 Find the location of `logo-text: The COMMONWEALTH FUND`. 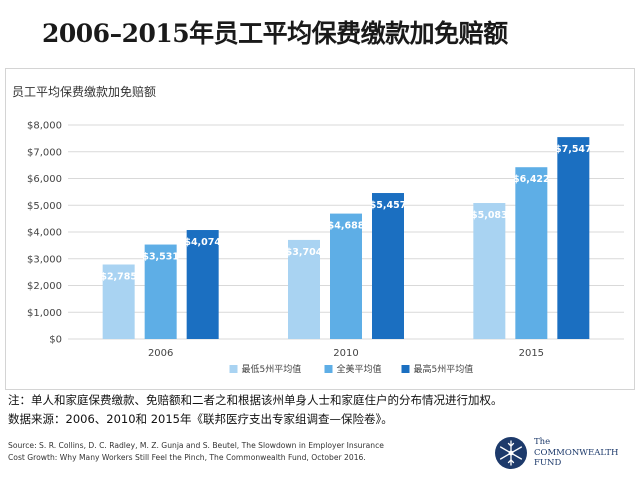

logo-text: The COMMONWEALTH FUND is located at coordinates (576, 453).